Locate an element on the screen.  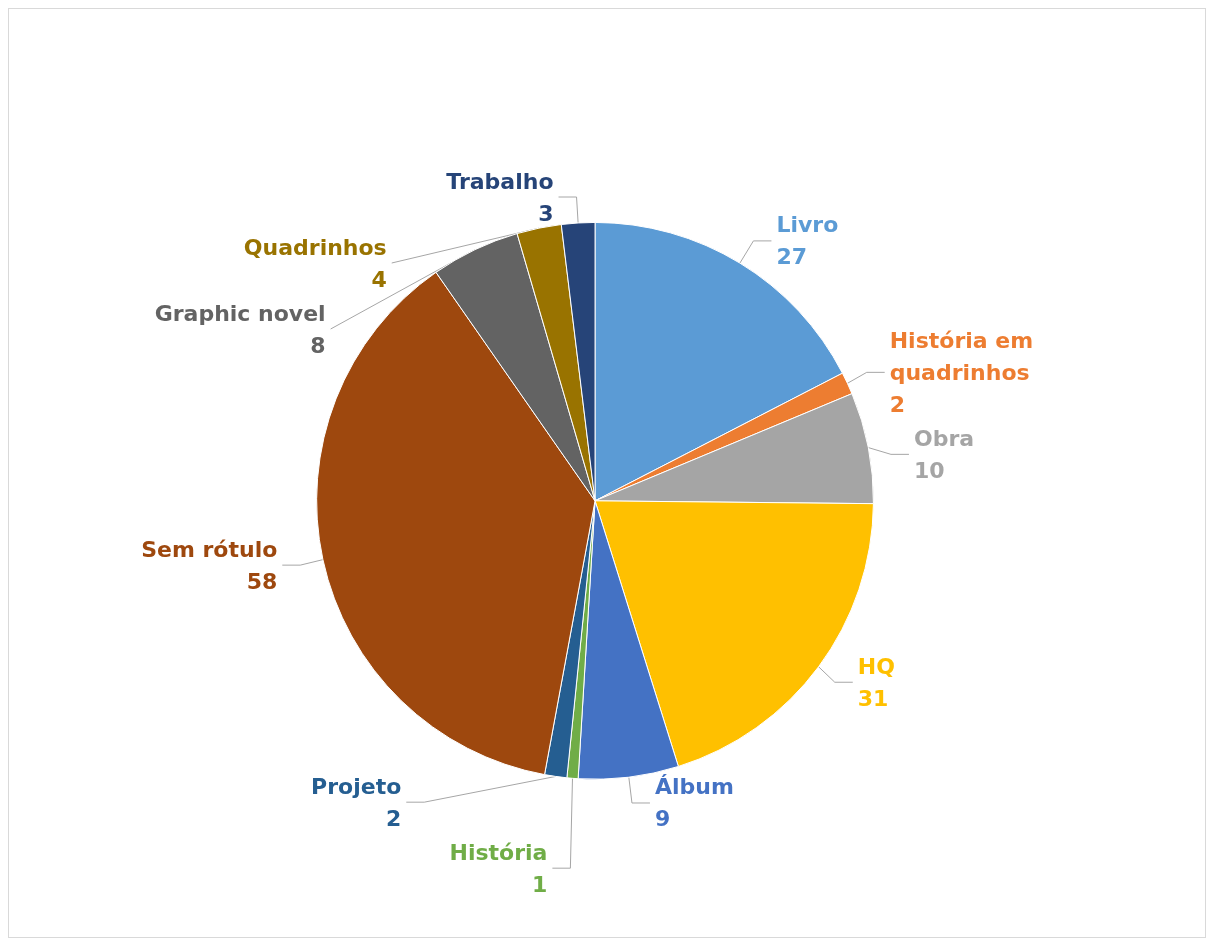
data-label: 4 is located at coordinates (379, 279).